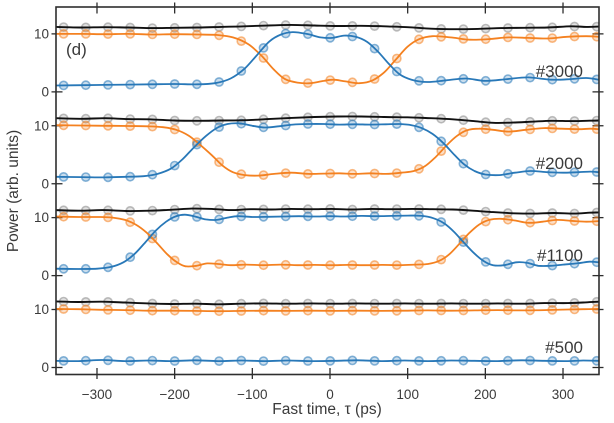 This screenshot has width=614, height=423. Describe the element at coordinates (564, 347) in the screenshot. I see `panel-label-500: #500` at that location.